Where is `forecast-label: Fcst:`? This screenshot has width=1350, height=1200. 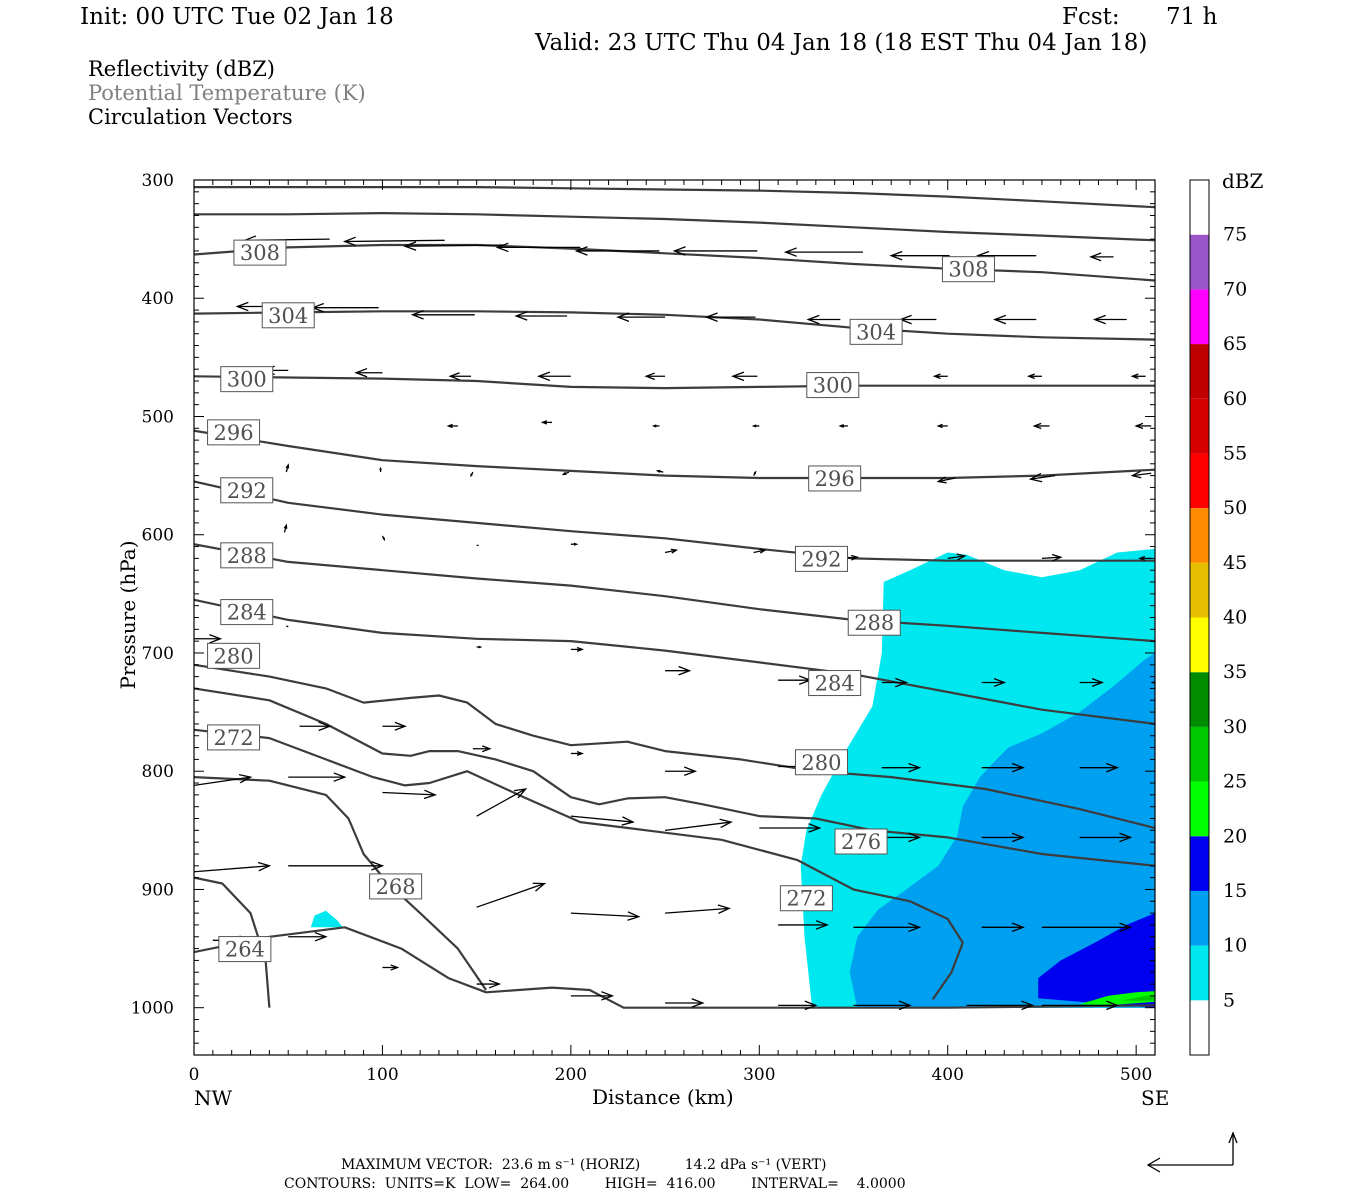
forecast-label: Fcst: is located at coordinates (1091, 17).